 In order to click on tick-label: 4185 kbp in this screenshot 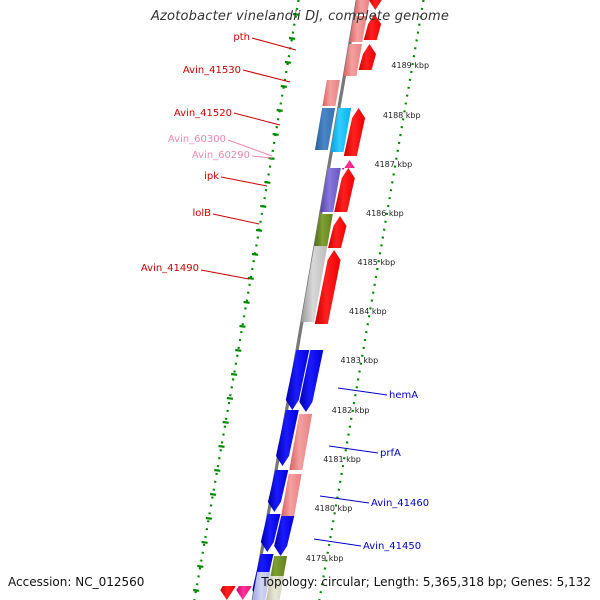, I will do `click(377, 262)`.